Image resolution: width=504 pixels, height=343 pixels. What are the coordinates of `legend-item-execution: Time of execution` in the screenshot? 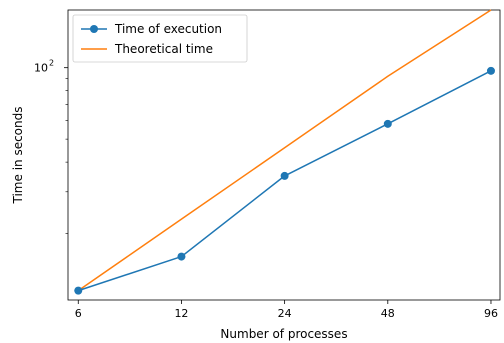 It's located at (151, 29).